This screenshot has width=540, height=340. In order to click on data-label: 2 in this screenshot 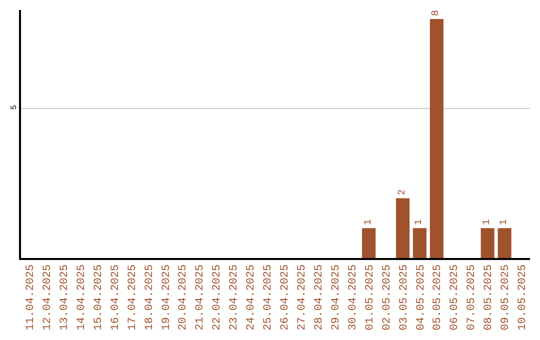, I will do `click(402, 192)`.